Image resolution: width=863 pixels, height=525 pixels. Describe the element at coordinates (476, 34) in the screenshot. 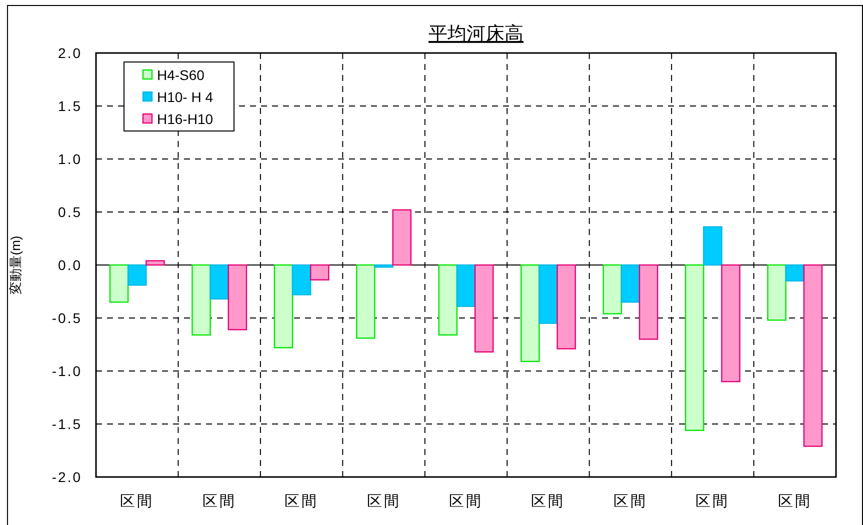

I see `chart-title: 平均河床高` at that location.